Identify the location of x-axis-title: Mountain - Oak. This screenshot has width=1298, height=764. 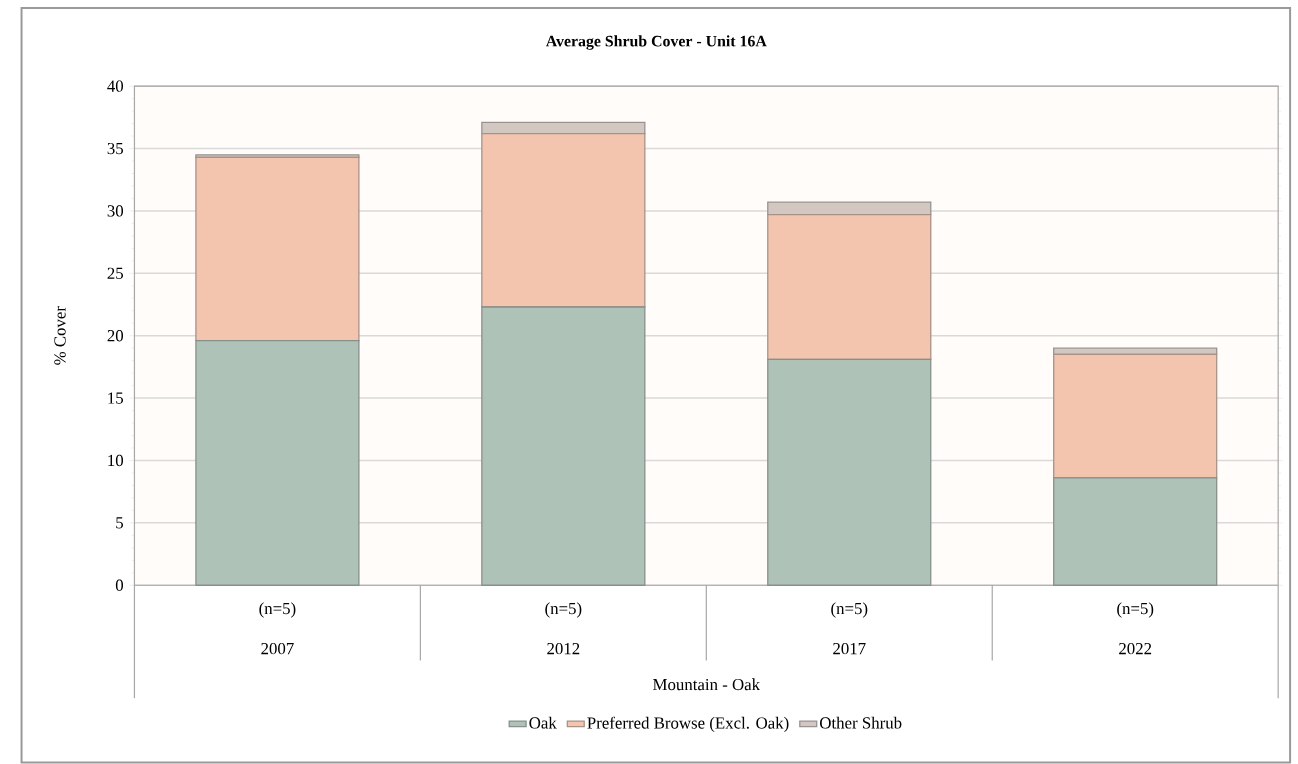
(707, 684).